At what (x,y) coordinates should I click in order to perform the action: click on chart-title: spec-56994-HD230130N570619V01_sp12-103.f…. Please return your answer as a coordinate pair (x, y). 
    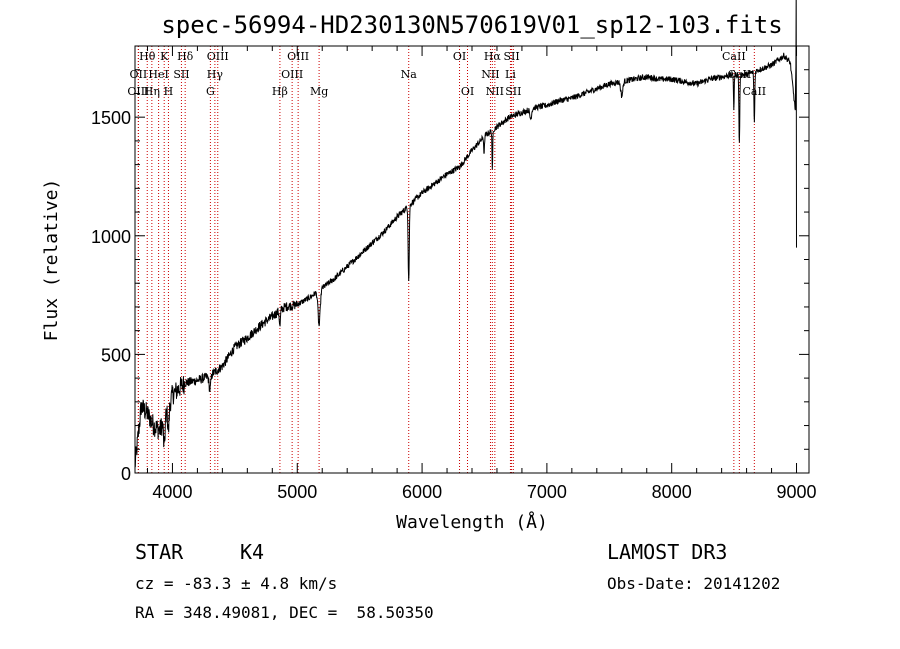
    Looking at the image, I should click on (471, 25).